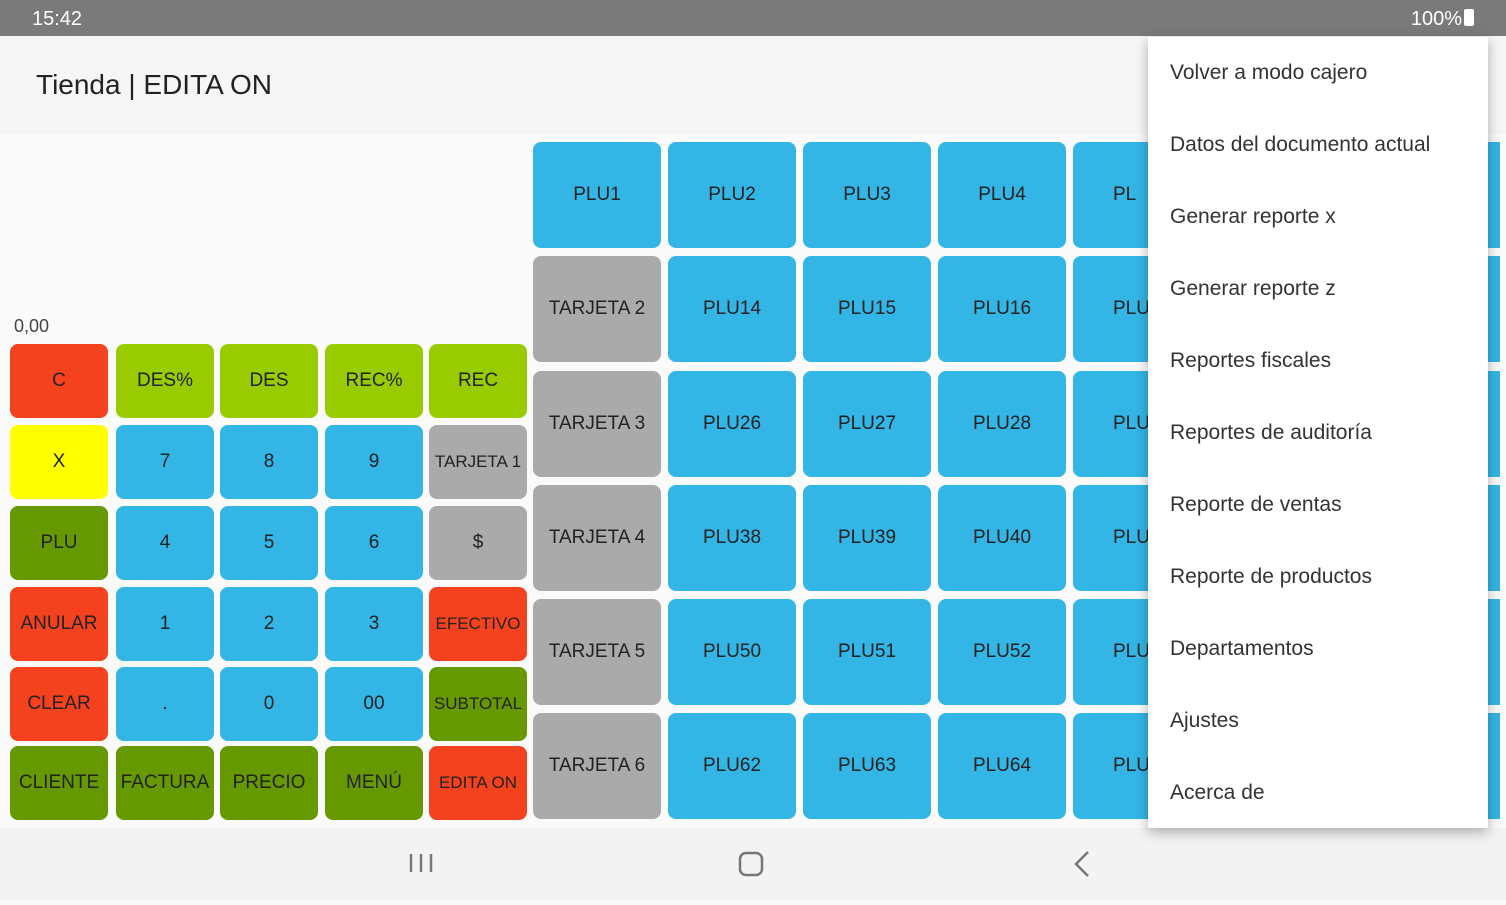  Describe the element at coordinates (867, 538) in the screenshot. I see `plu-button: PLU39` at that location.